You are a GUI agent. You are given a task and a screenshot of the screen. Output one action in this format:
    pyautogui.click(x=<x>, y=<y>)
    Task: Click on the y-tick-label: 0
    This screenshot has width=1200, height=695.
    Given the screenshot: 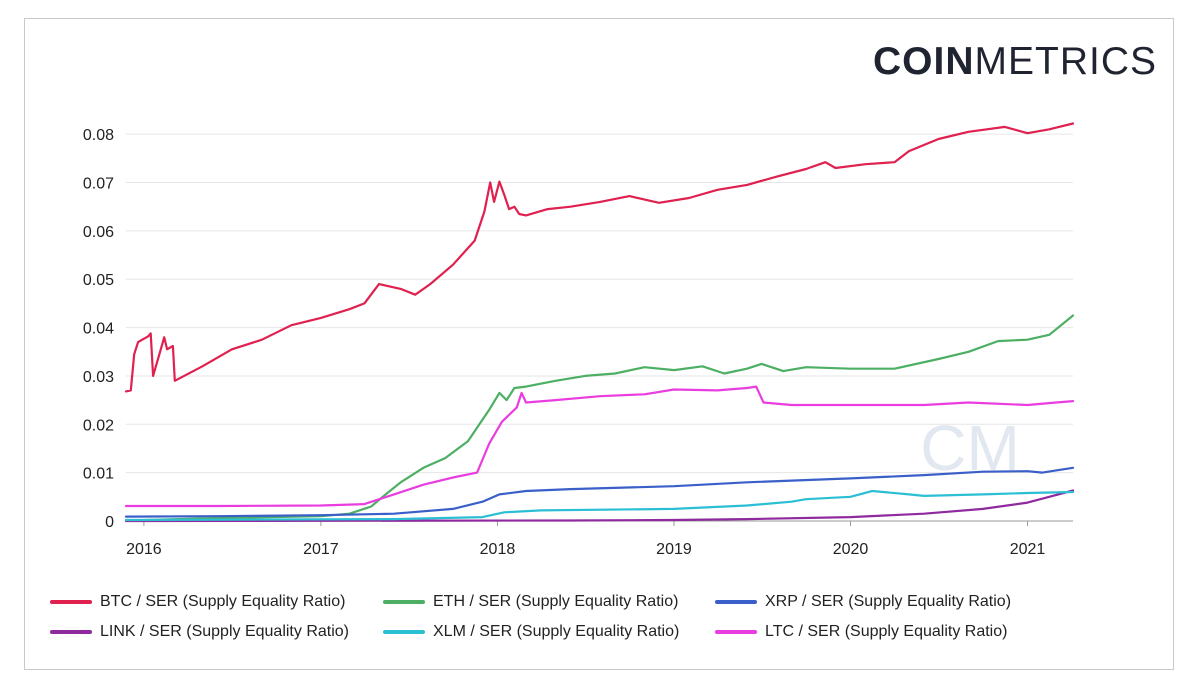 What is the action you would take?
    pyautogui.click(x=109, y=522)
    